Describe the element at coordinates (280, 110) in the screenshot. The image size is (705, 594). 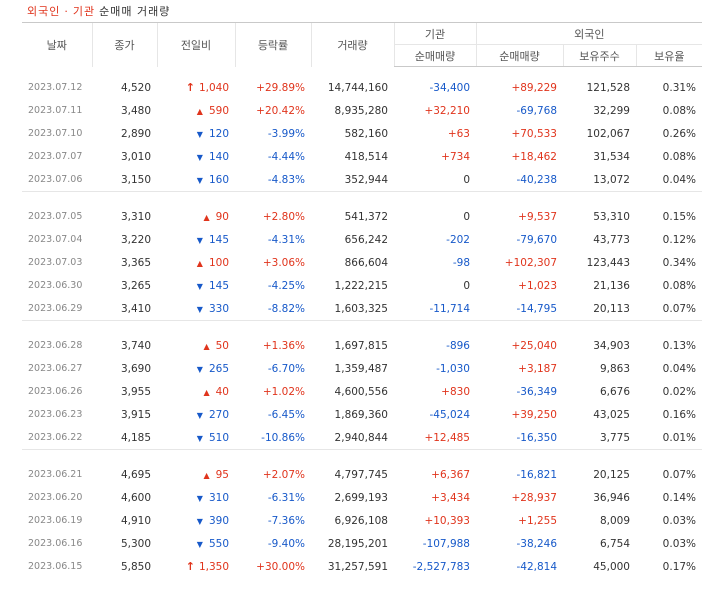
I see `row-rate: +20.42%` at that location.